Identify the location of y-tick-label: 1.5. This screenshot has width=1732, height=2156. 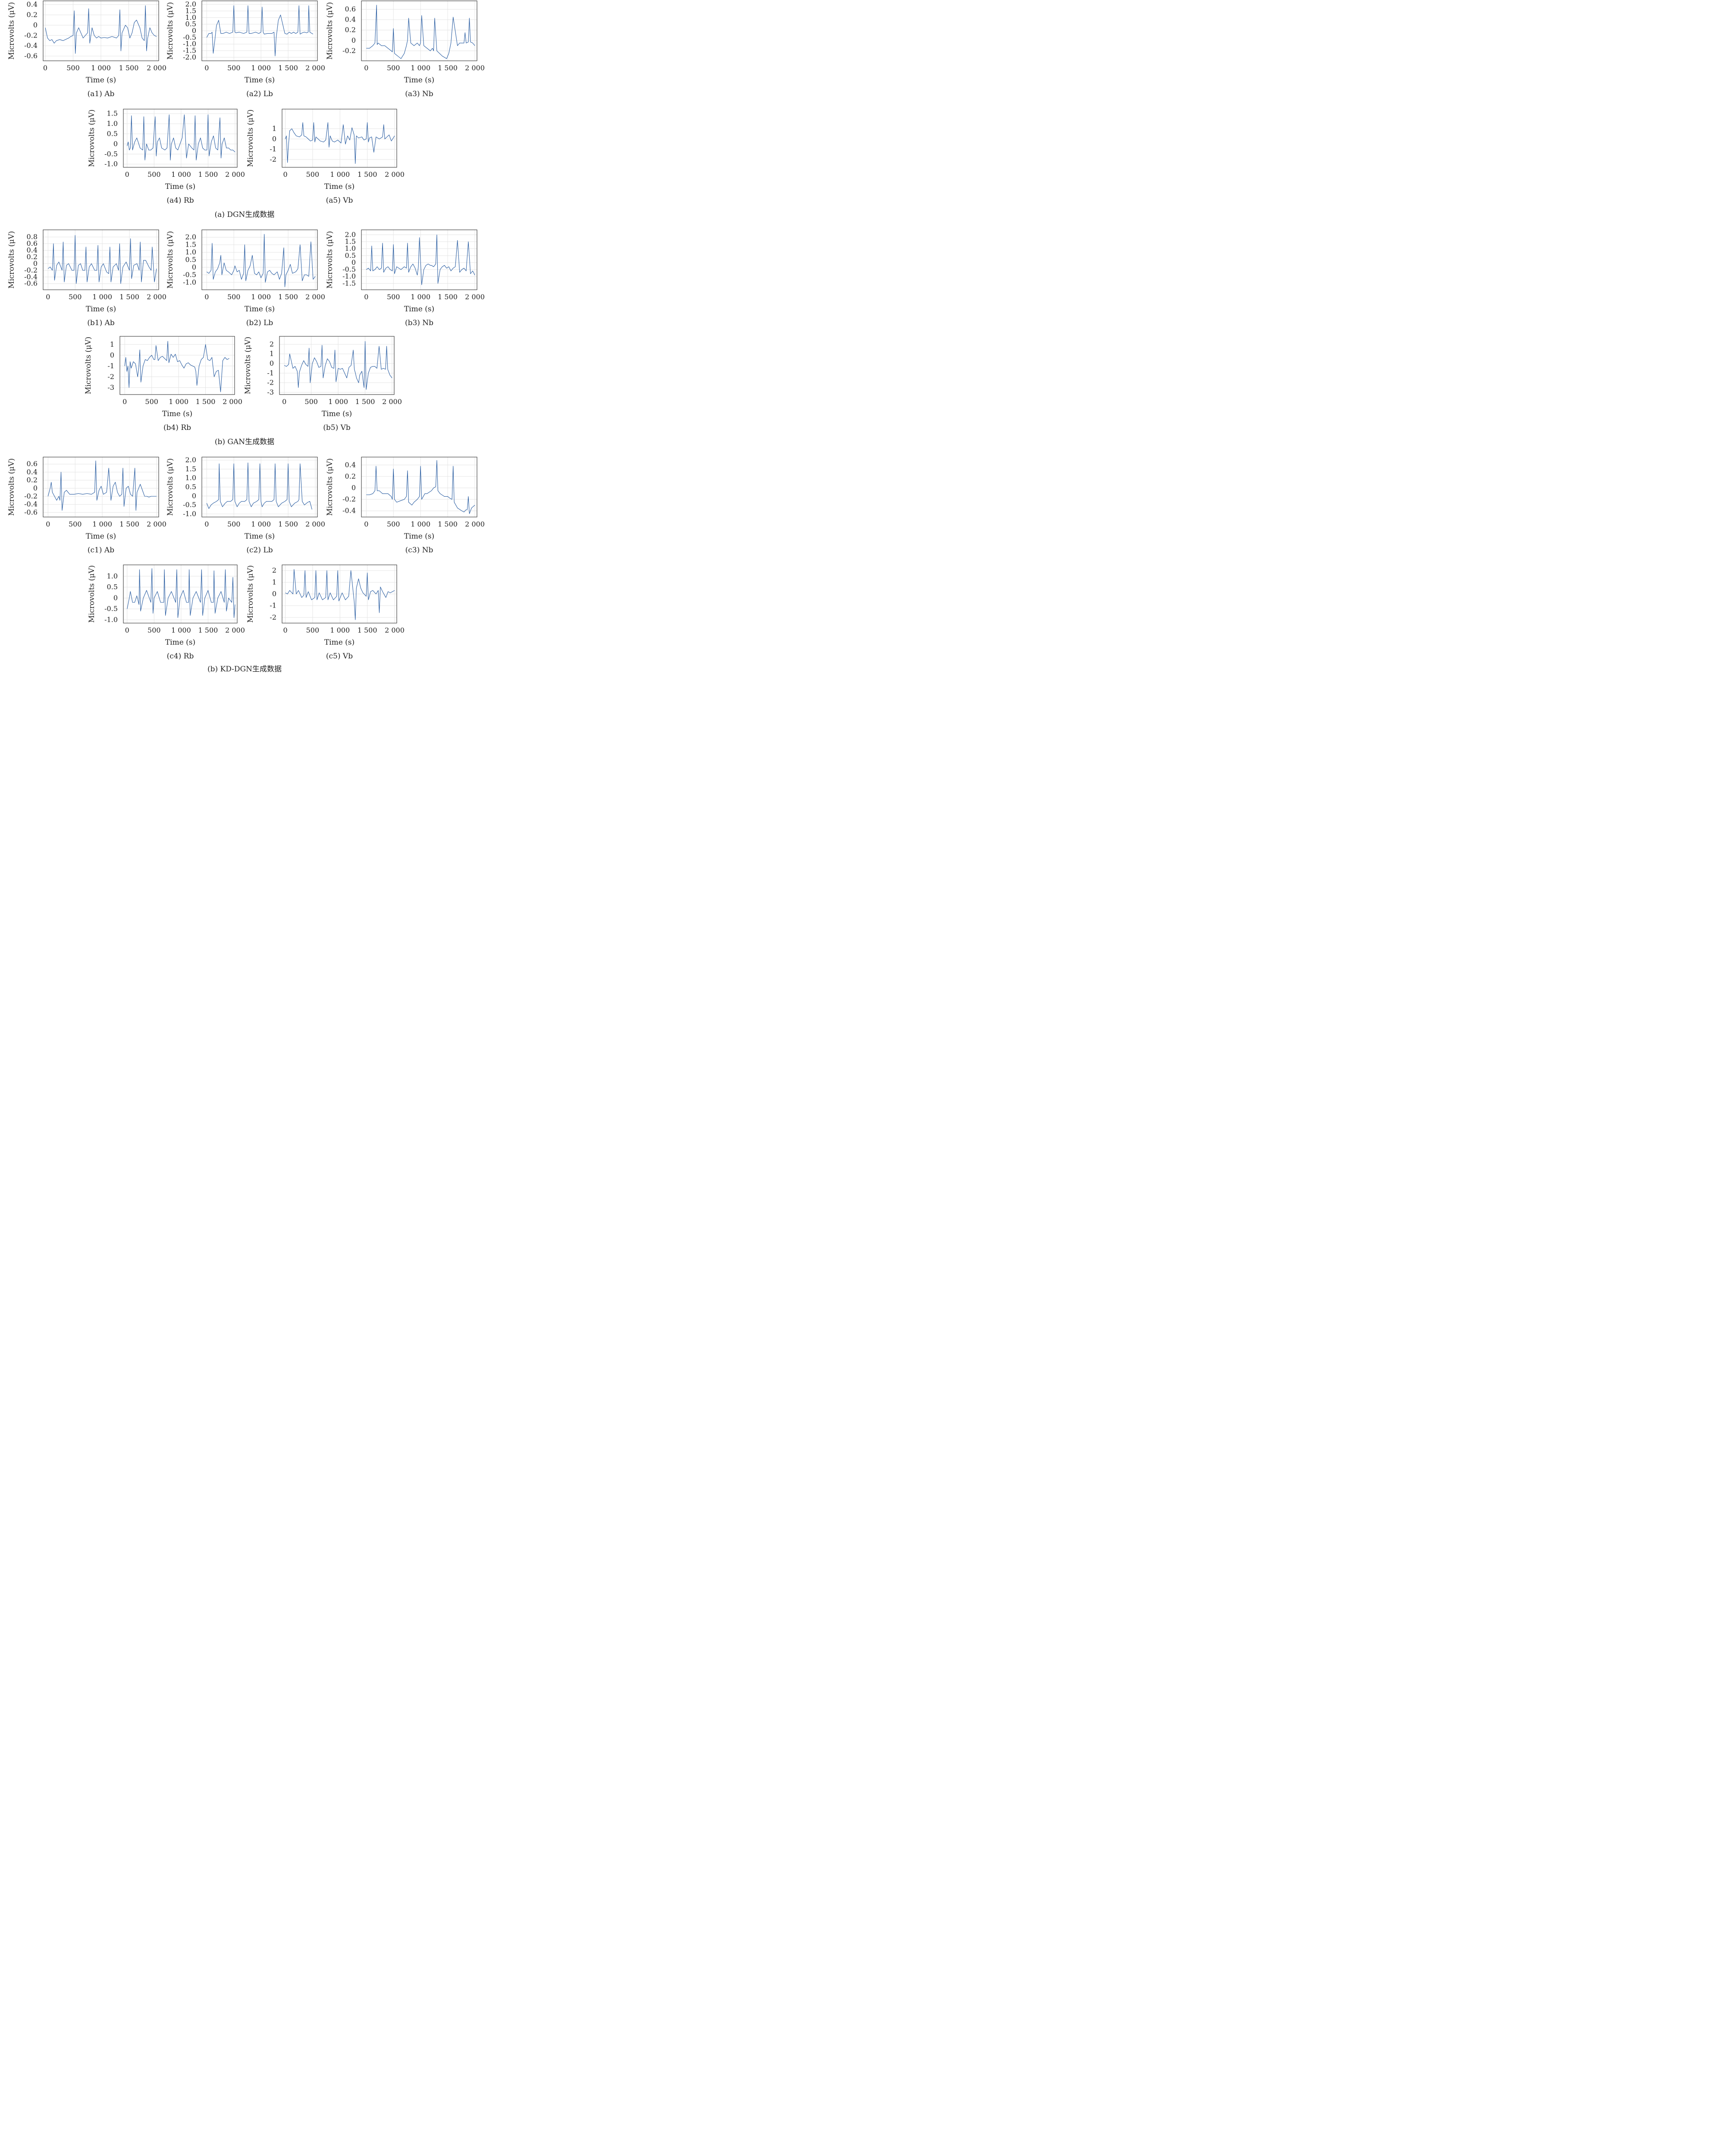
(191, 469).